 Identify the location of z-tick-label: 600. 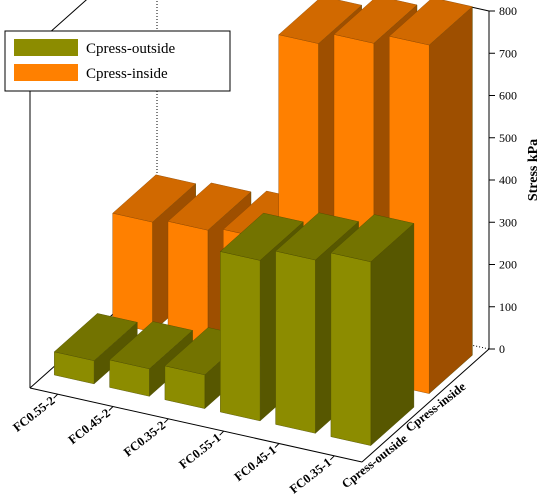
(508, 96).